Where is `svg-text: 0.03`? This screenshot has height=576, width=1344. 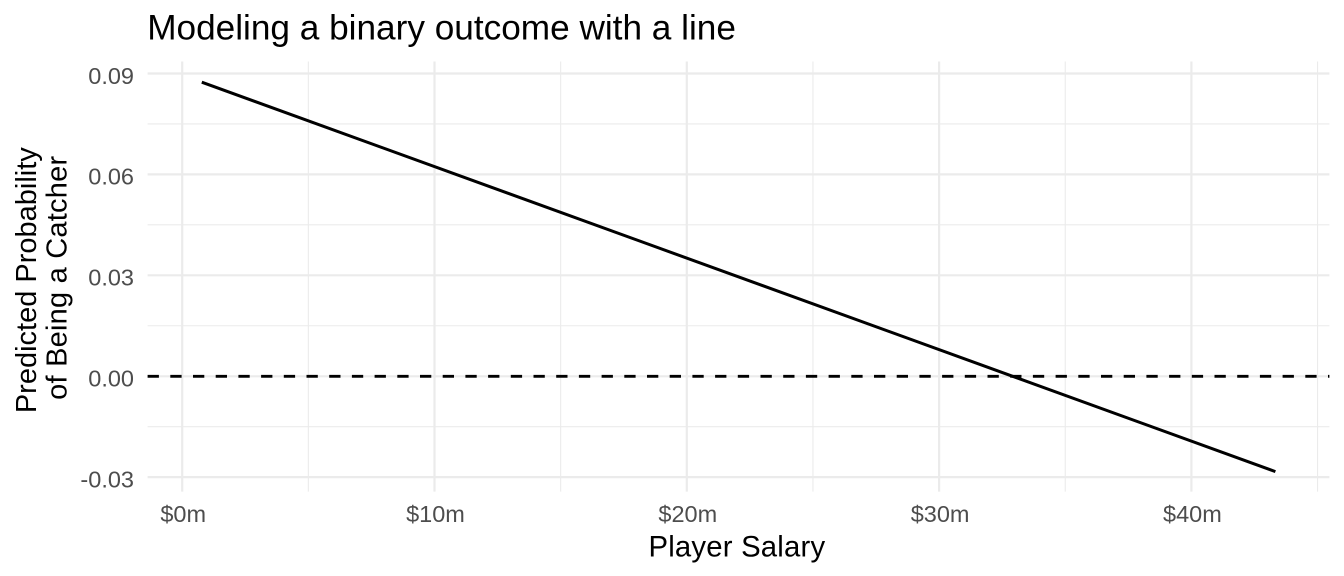 svg-text: 0.03 is located at coordinates (111, 278).